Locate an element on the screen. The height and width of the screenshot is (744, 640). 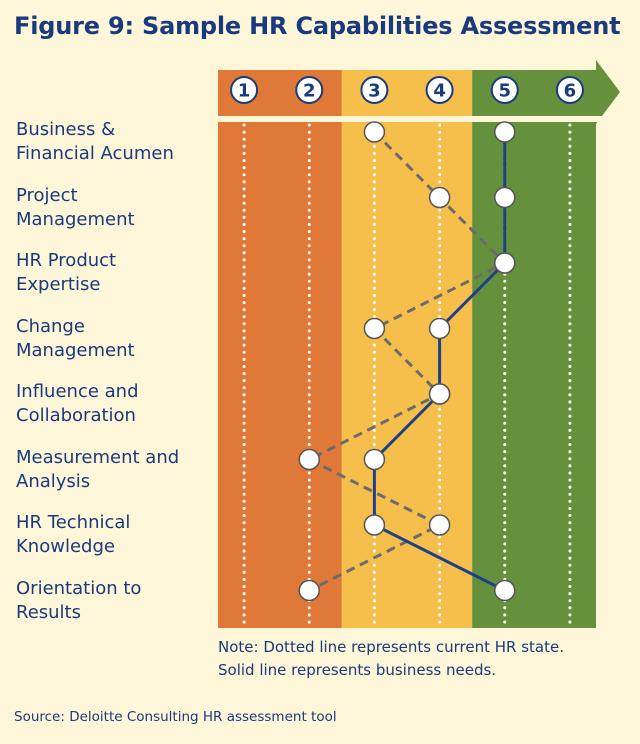
category-label: Project Management is located at coordinates (114, 208).